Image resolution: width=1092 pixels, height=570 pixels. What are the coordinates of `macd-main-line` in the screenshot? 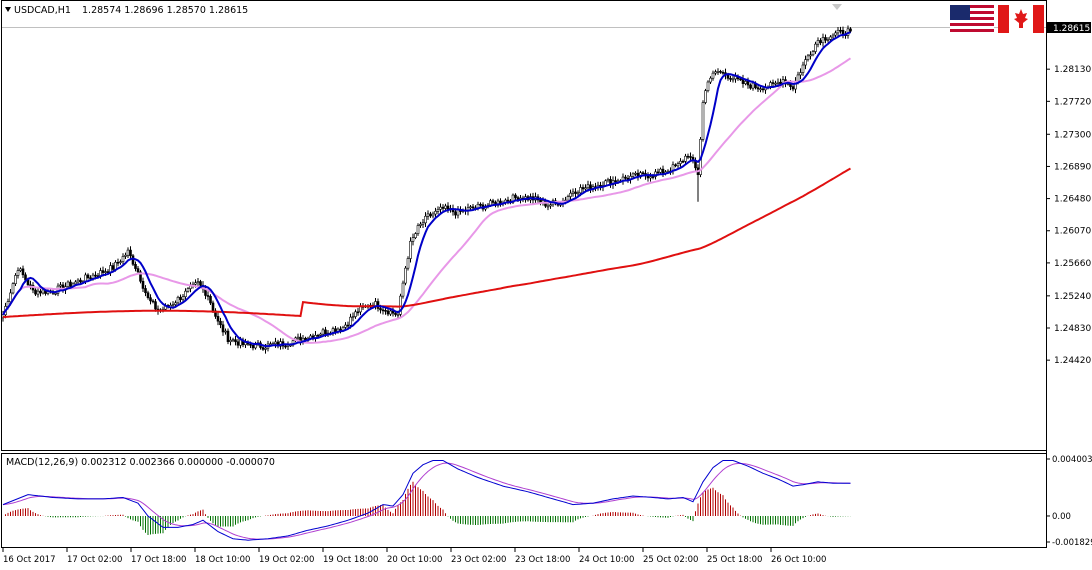 It's located at (426, 500).